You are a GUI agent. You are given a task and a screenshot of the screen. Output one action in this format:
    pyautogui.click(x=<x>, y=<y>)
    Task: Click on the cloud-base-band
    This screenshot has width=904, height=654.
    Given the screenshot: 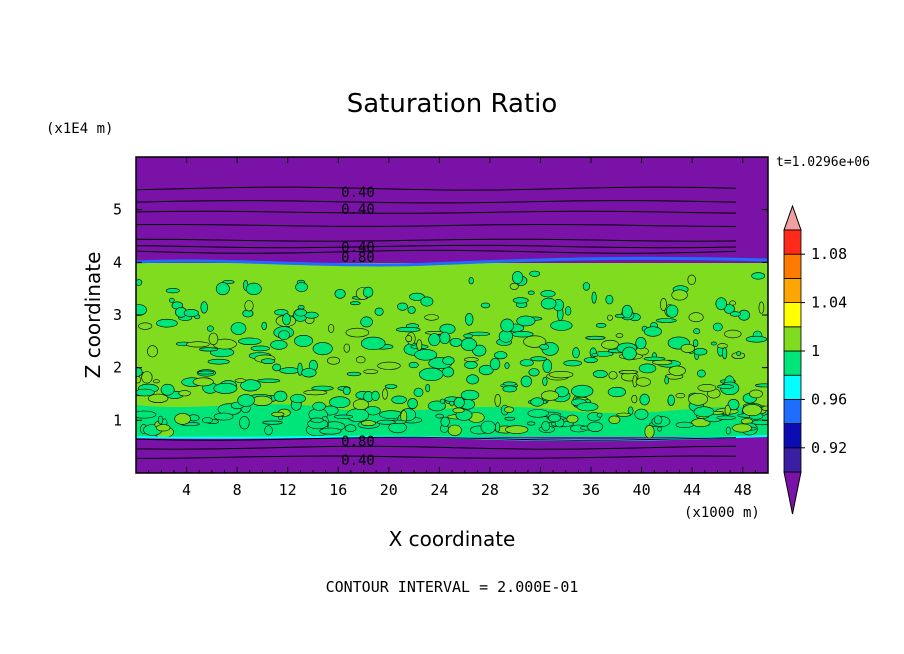 What is the action you would take?
    pyautogui.click(x=452, y=420)
    